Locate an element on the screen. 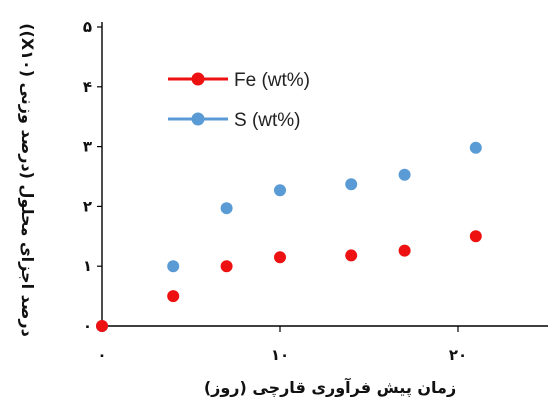  y-axis-title: درصد اجزای محلول (درصد وزنی (X۱۰)) is located at coordinates (27, 180).